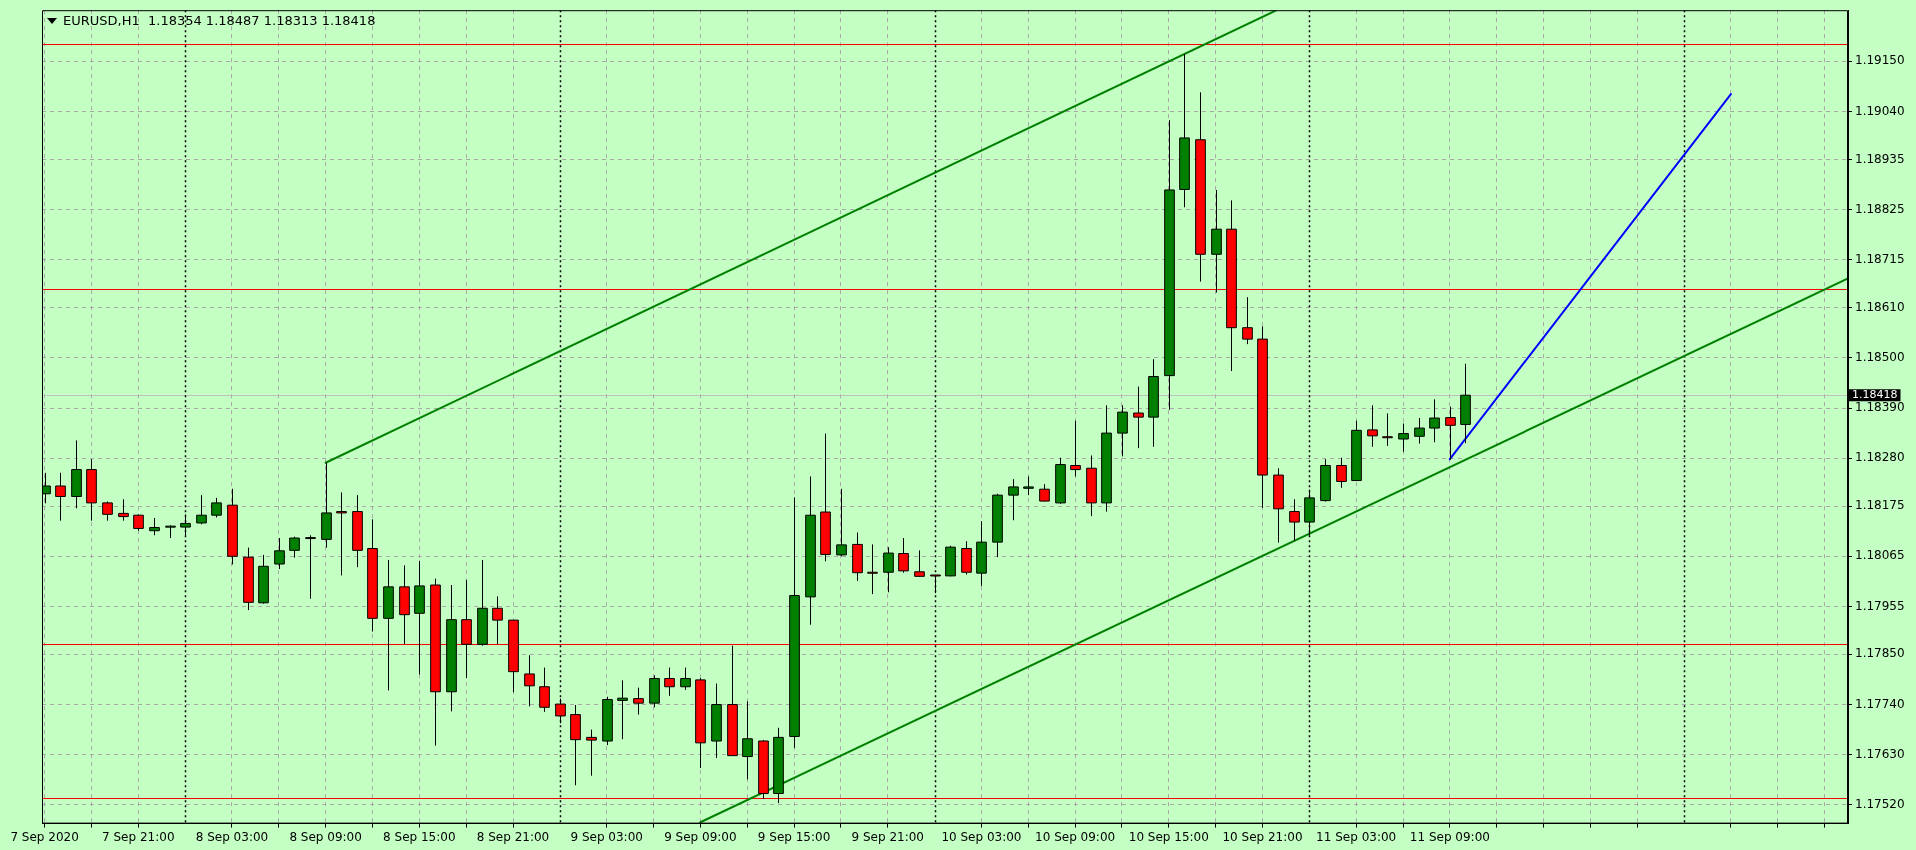  I want to click on y-tick-label: 1.18065, so click(1880, 555).